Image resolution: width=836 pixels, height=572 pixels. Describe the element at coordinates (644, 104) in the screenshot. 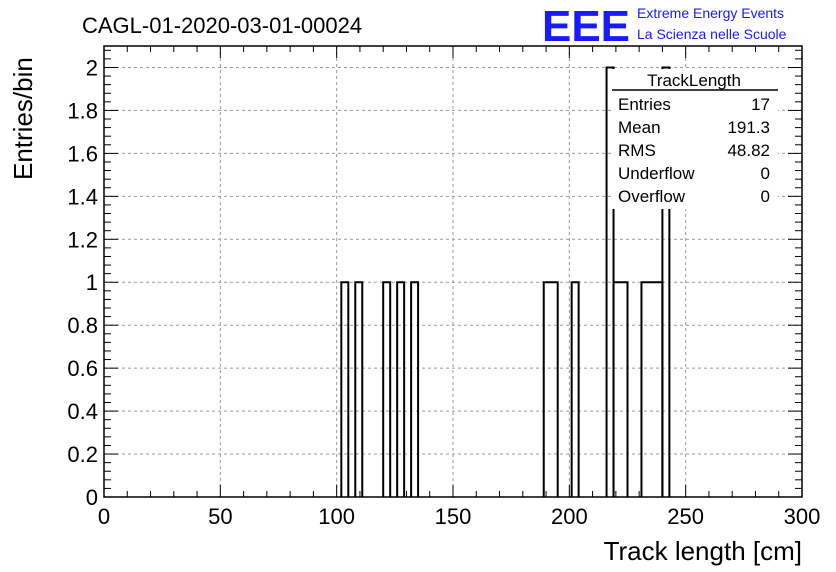

I see `stats-row-label: Entries` at that location.